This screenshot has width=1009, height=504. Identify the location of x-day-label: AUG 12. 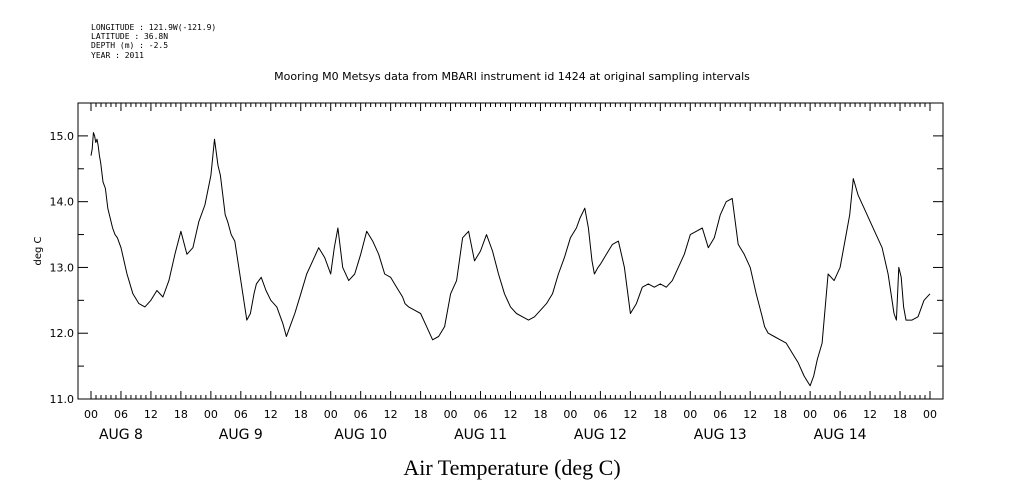
(600, 435).